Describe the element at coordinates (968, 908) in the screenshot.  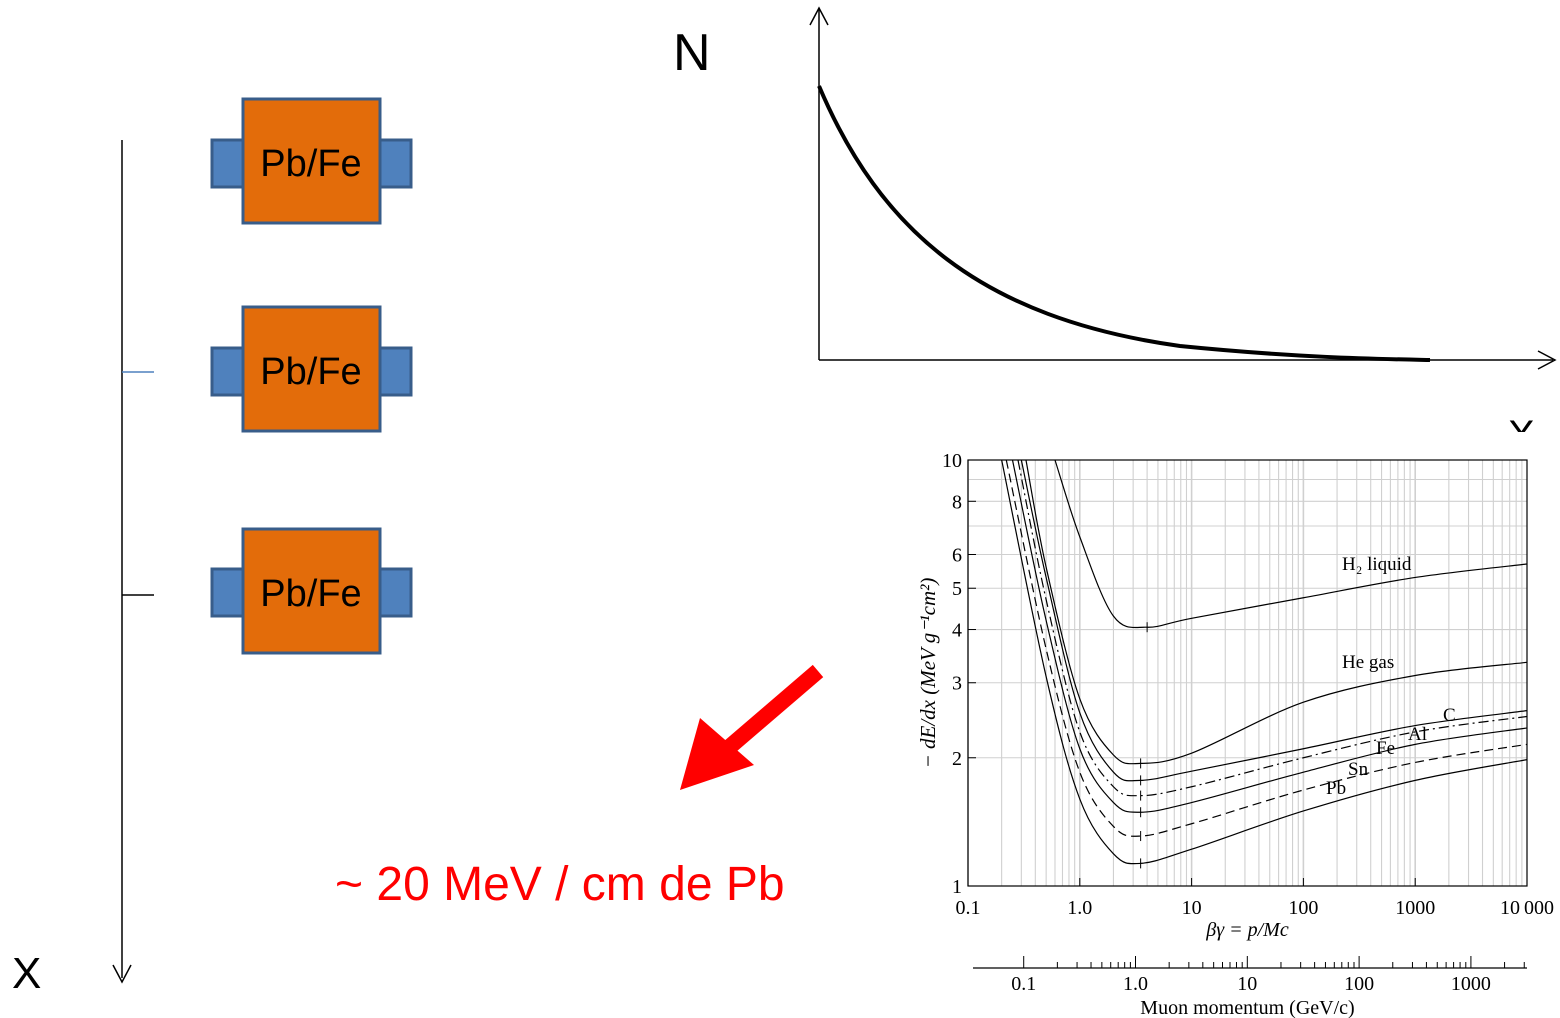
I see `x-tick-label: 0.1` at that location.